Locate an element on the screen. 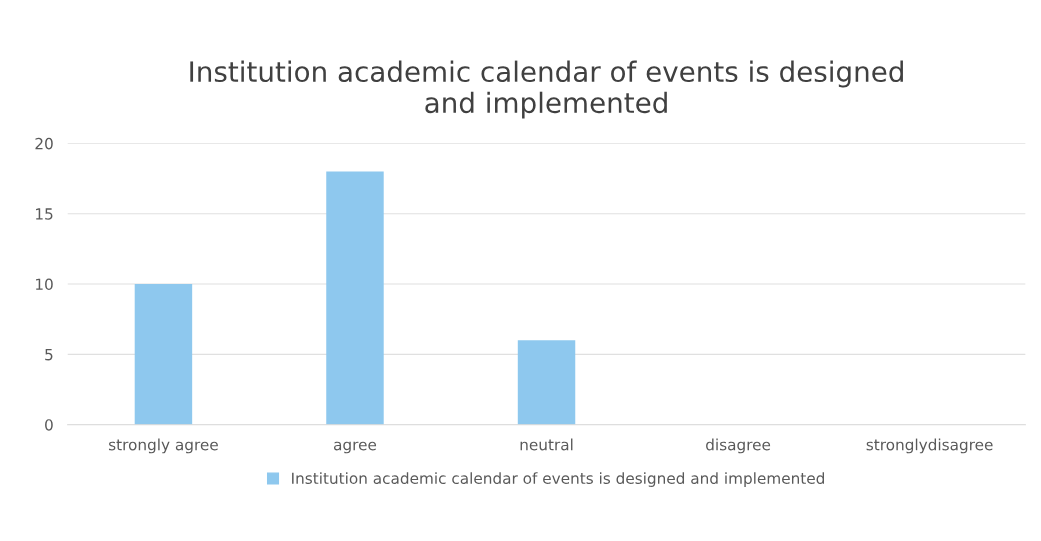  x-tick-label: disagree is located at coordinates (738, 446).